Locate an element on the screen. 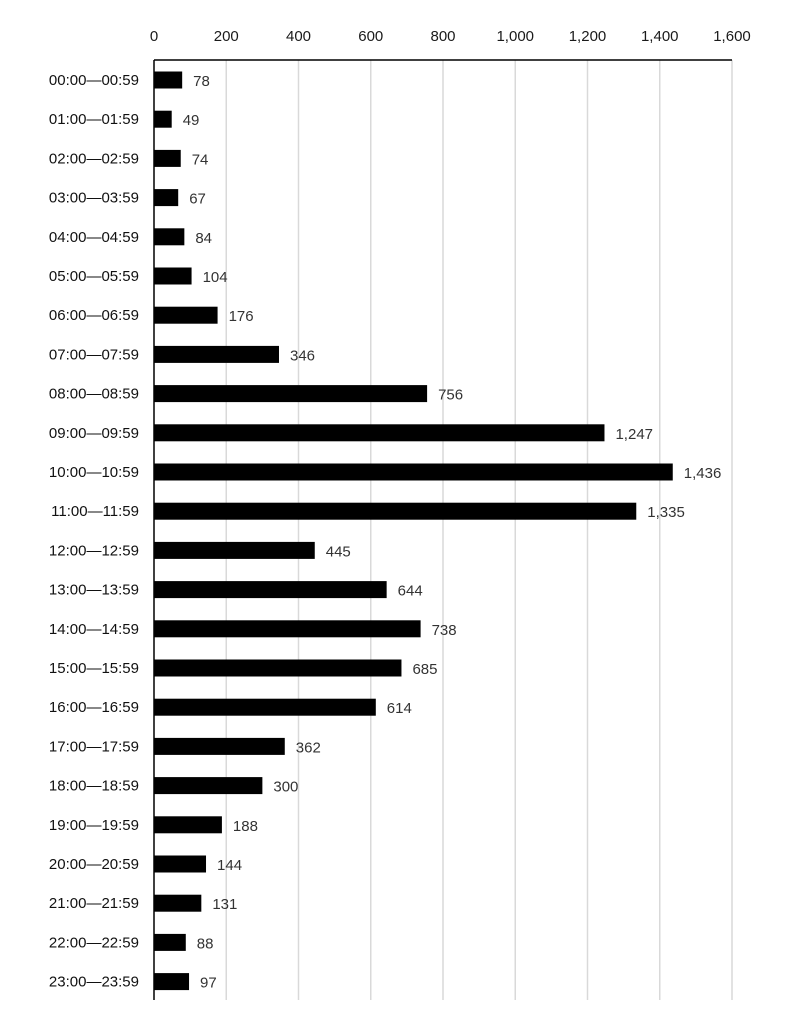 This screenshot has height=1024, width=791. data-label: 49 is located at coordinates (191, 120).